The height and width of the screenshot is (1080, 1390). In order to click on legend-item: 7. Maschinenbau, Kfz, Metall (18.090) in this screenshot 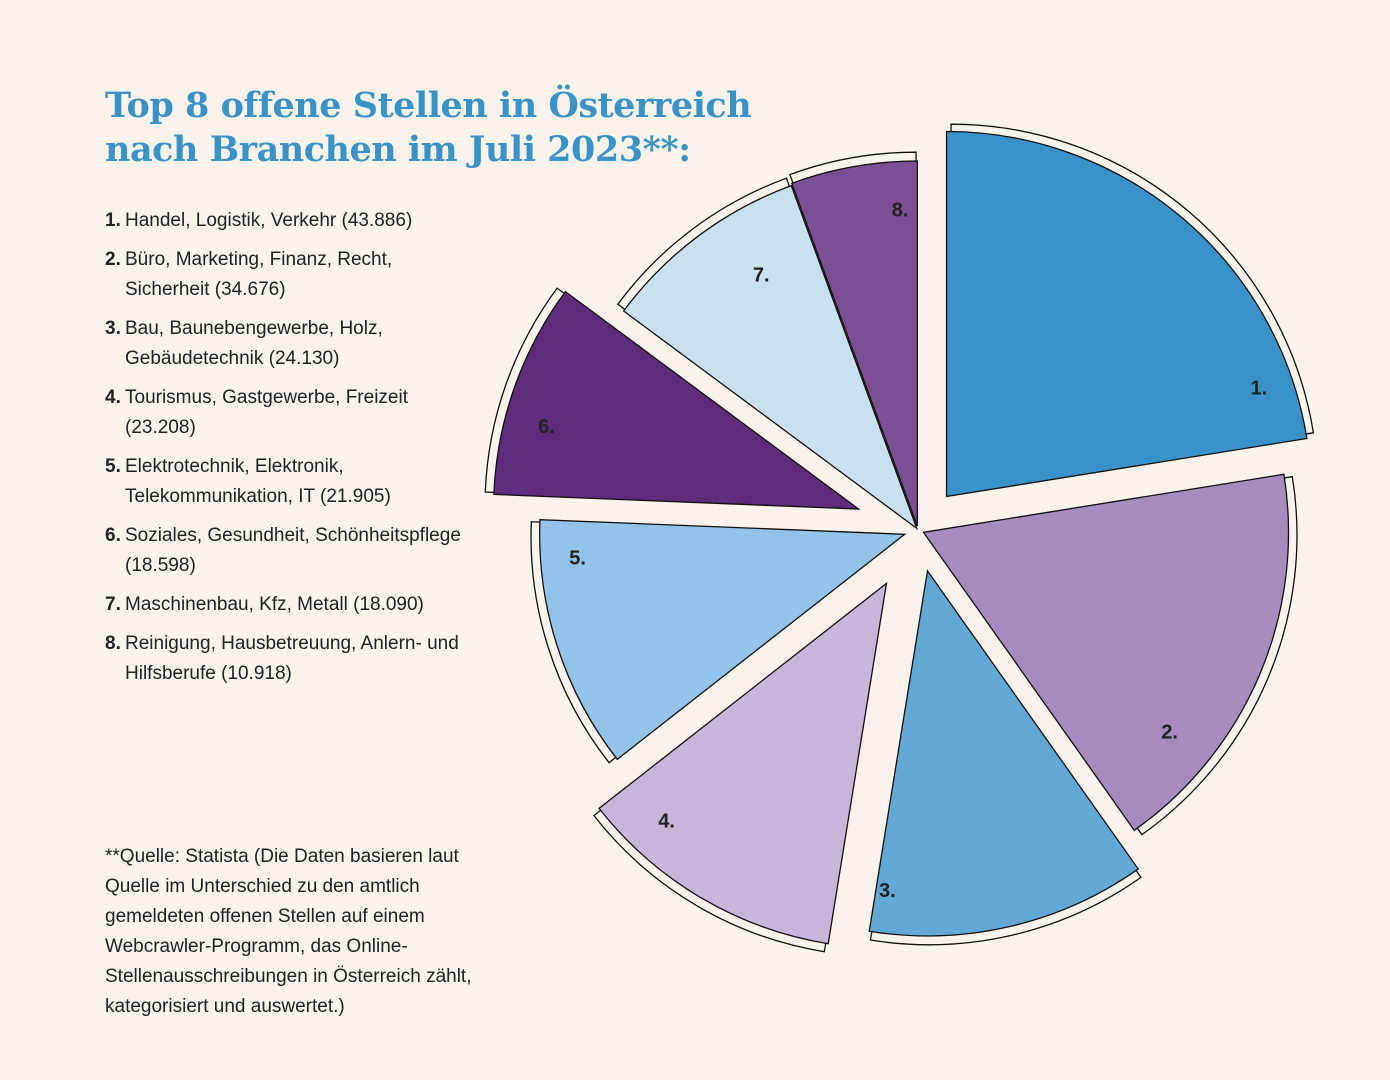, I will do `click(285, 605)`.